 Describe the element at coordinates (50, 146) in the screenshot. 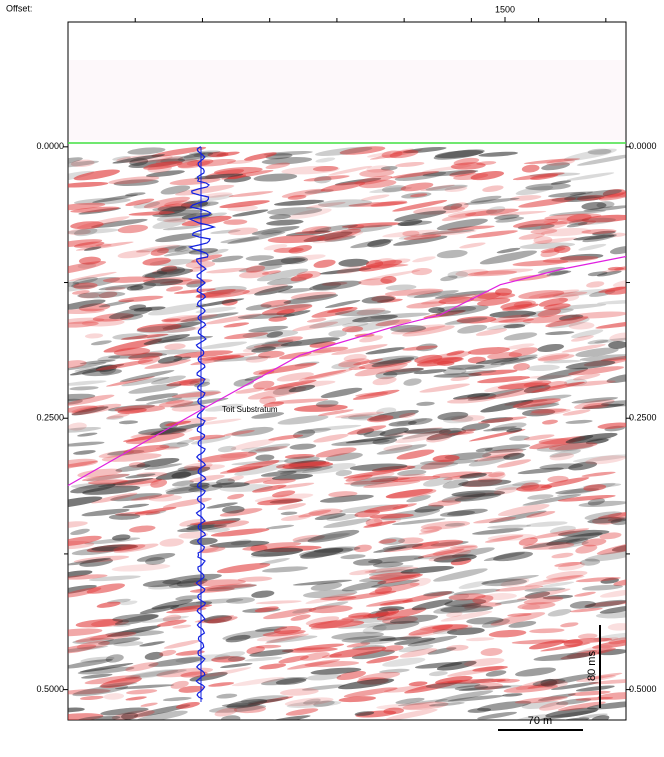

I see `y-tick-label-left: 0.0000` at that location.